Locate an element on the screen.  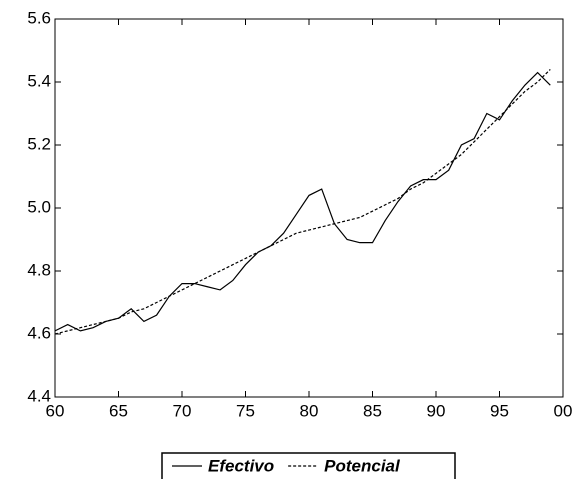
x-tick-label: 85 is located at coordinates (372, 410).